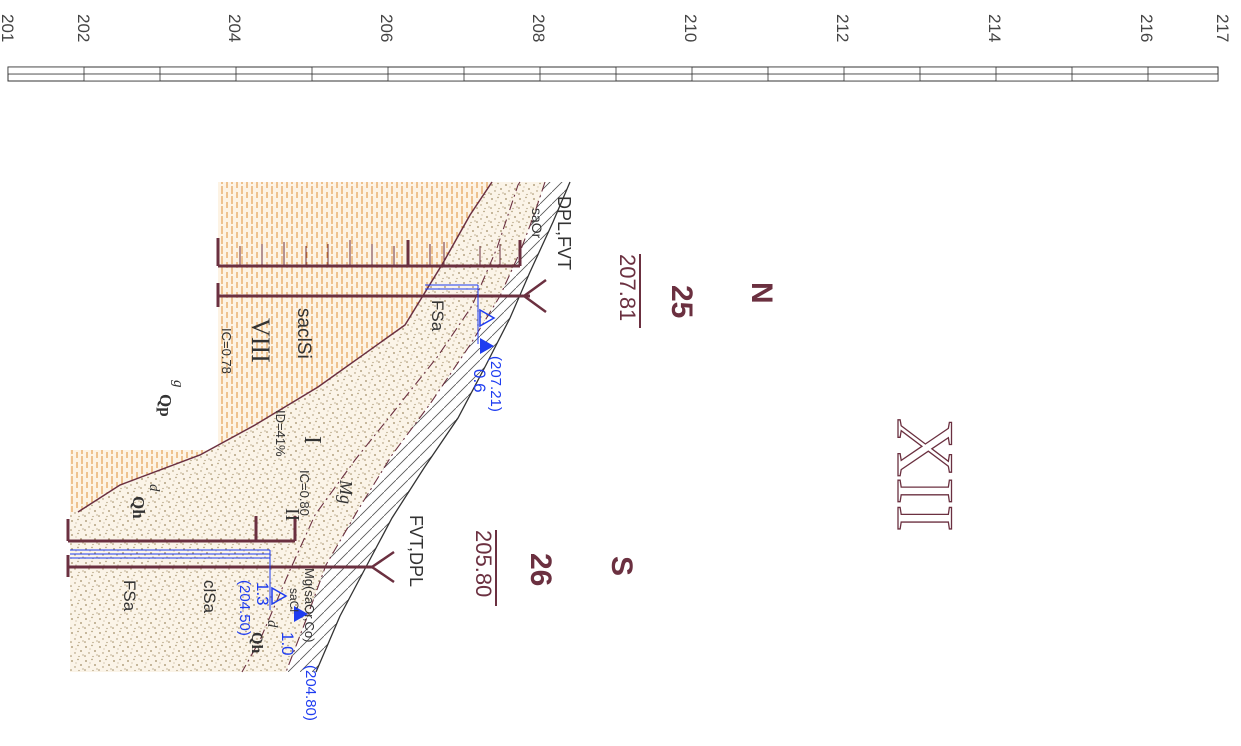 The image size is (1241, 746). What do you see at coordinates (616, 28) in the screenshot?
I see `scale-ticks: 201 202 204 206 208 210 212 214 216 217` at bounding box center [616, 28].